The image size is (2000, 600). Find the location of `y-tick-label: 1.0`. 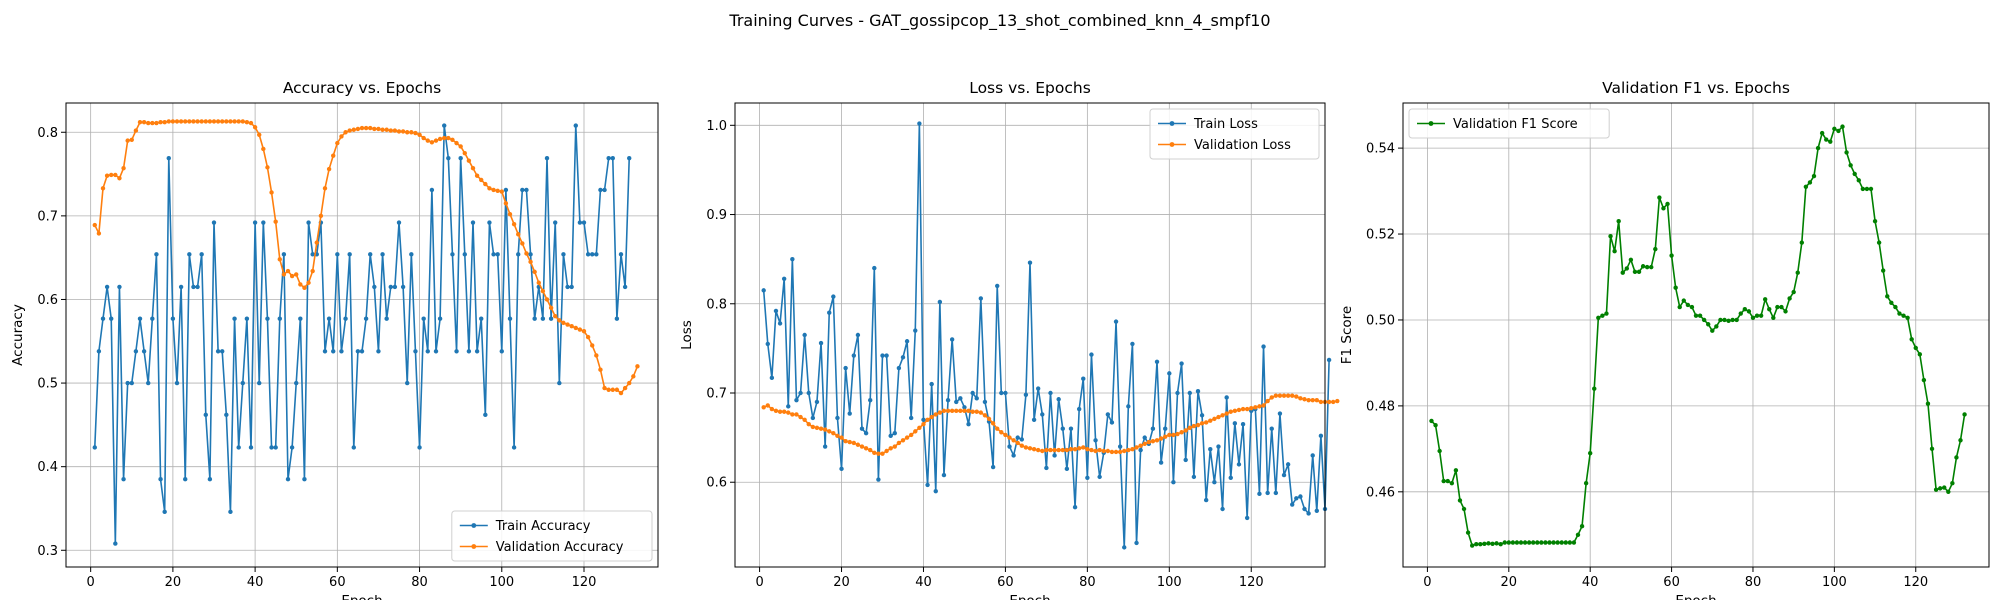

y-tick-label: 1.0 is located at coordinates (716, 126).